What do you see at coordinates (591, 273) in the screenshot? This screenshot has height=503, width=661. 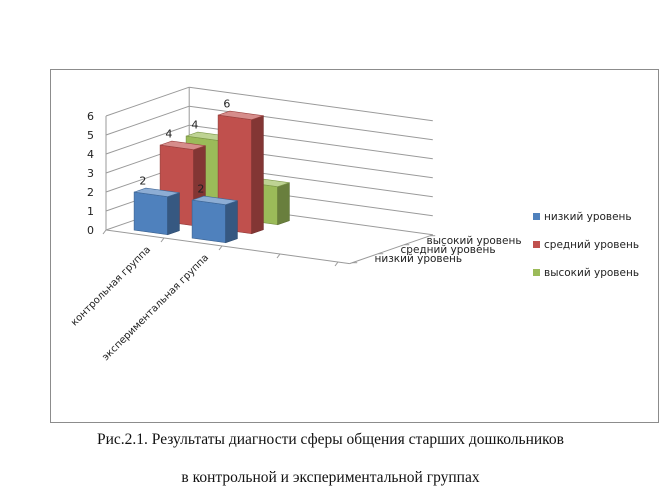 I see `legend-label: высокий уровень` at bounding box center [591, 273].